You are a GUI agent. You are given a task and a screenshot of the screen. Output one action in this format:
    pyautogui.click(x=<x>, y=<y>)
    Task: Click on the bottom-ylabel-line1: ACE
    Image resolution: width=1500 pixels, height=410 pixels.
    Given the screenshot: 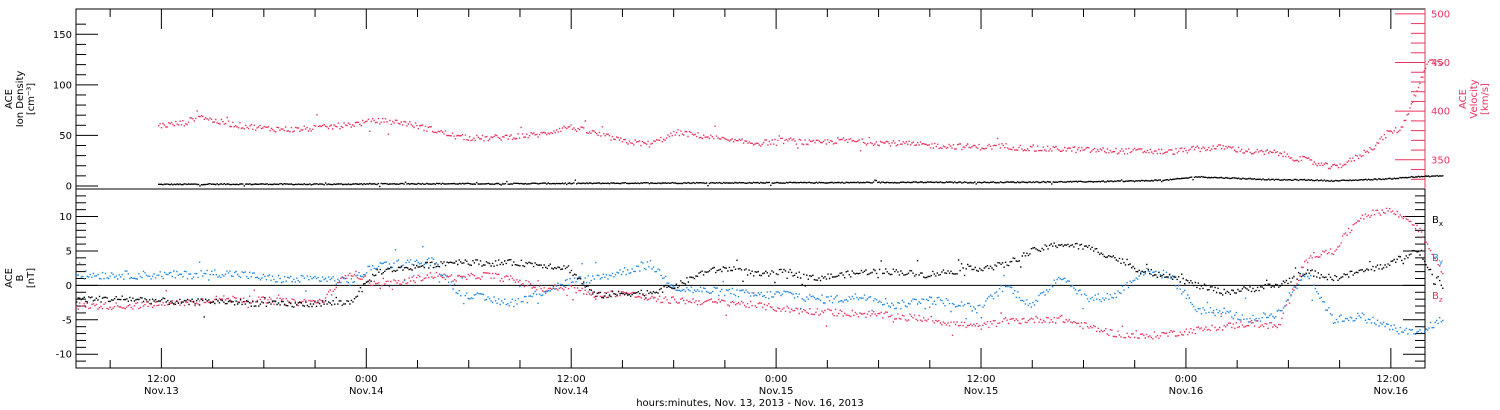 What is the action you would take?
    pyautogui.click(x=9, y=278)
    